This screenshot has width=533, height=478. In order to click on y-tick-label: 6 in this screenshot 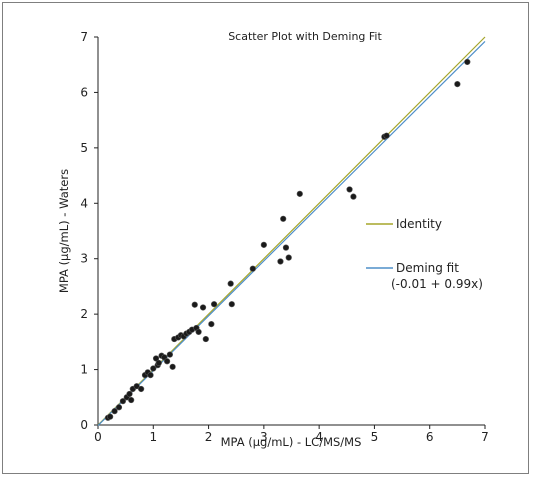, I will do `click(84, 92)`.